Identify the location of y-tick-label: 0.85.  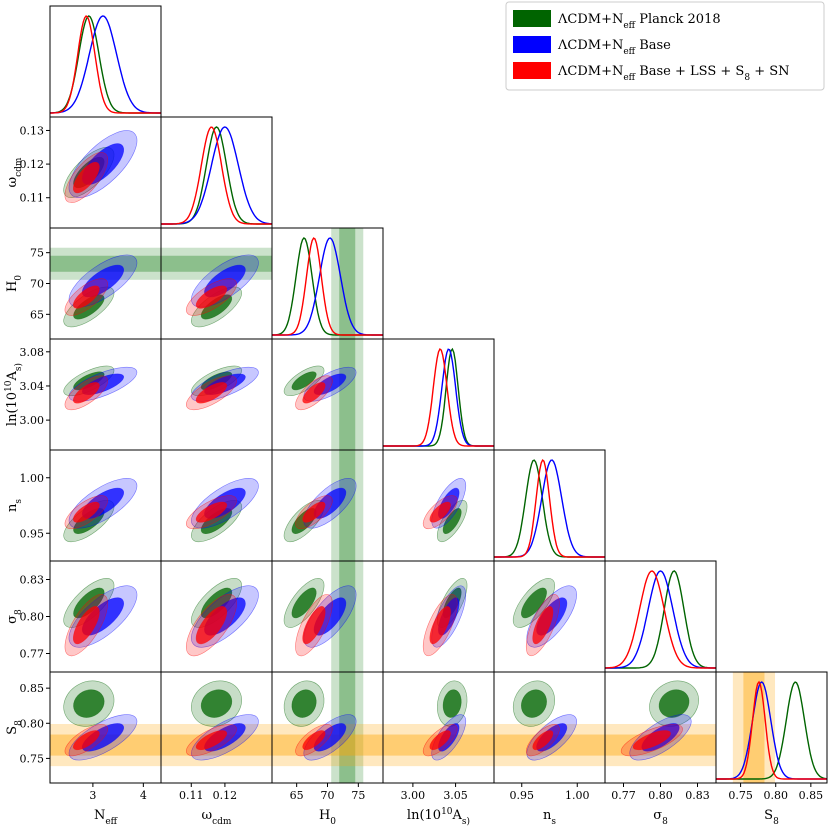
(32, 688).